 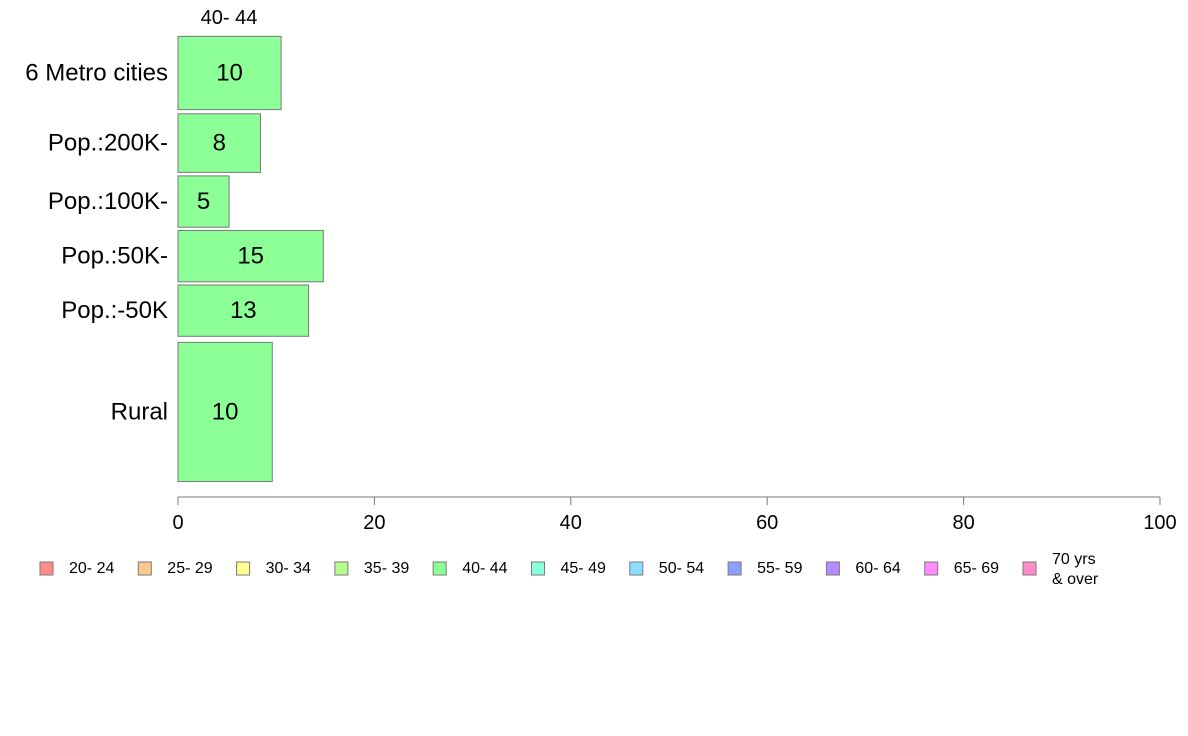 I want to click on legend-label-45-49: 45- 49, so click(x=583, y=568).